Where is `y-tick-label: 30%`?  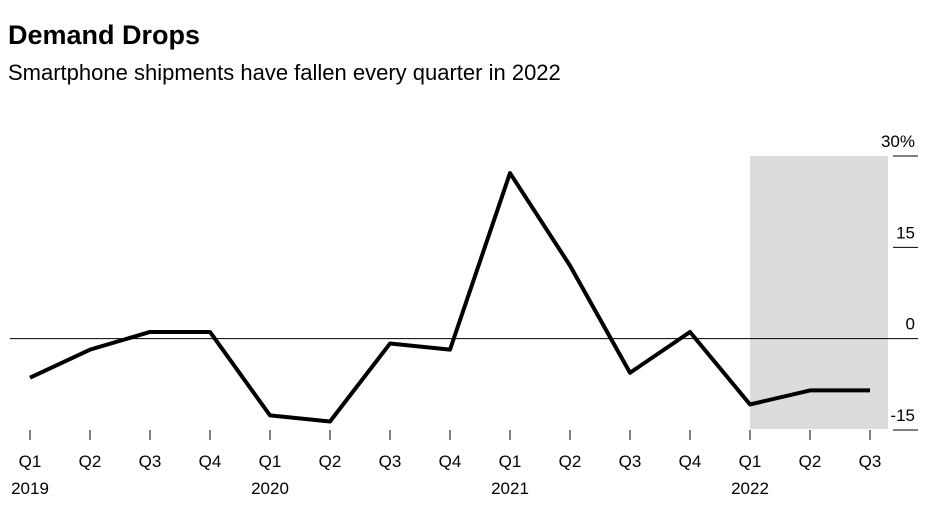
y-tick-label: 30% is located at coordinates (898, 141).